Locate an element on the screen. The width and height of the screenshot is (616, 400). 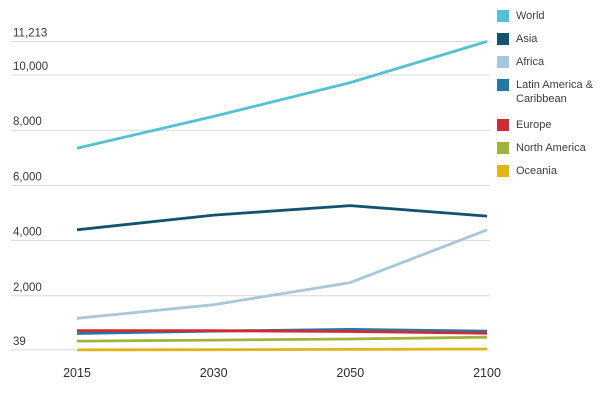
legend-swatch-europe is located at coordinates (503, 125).